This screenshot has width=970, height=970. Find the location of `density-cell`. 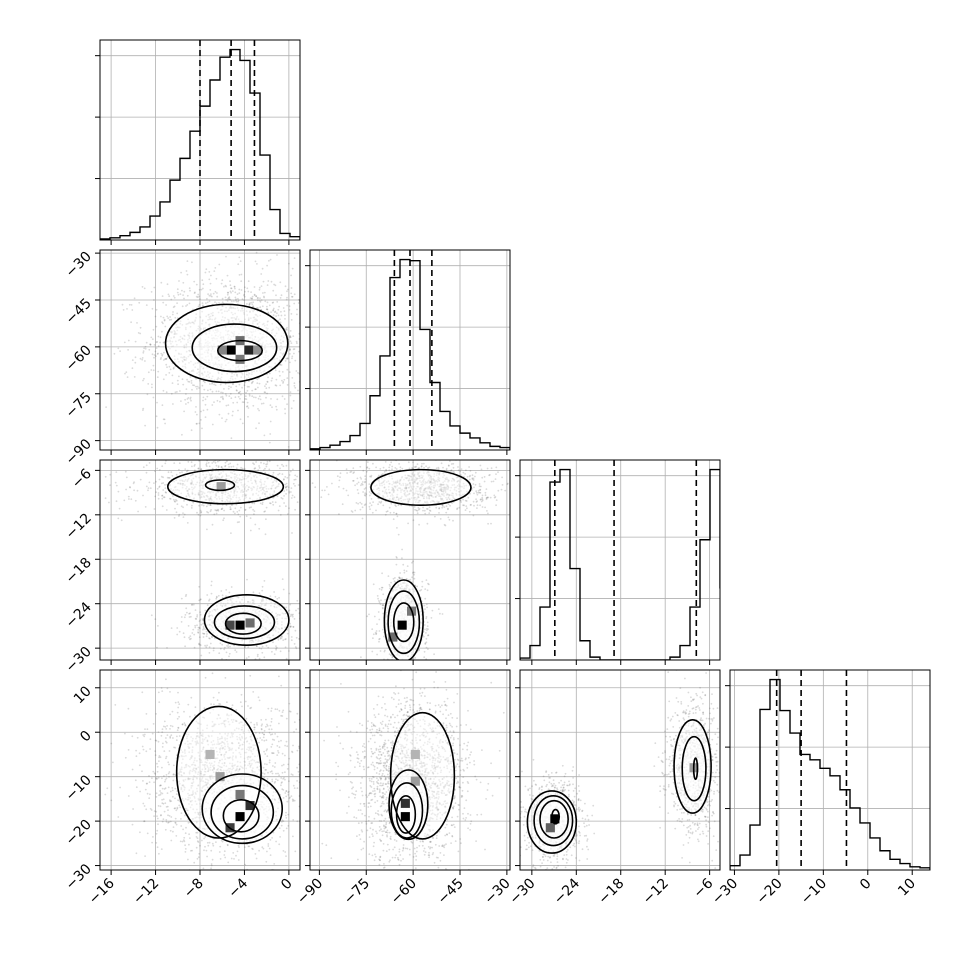

density-cell is located at coordinates (240, 625).